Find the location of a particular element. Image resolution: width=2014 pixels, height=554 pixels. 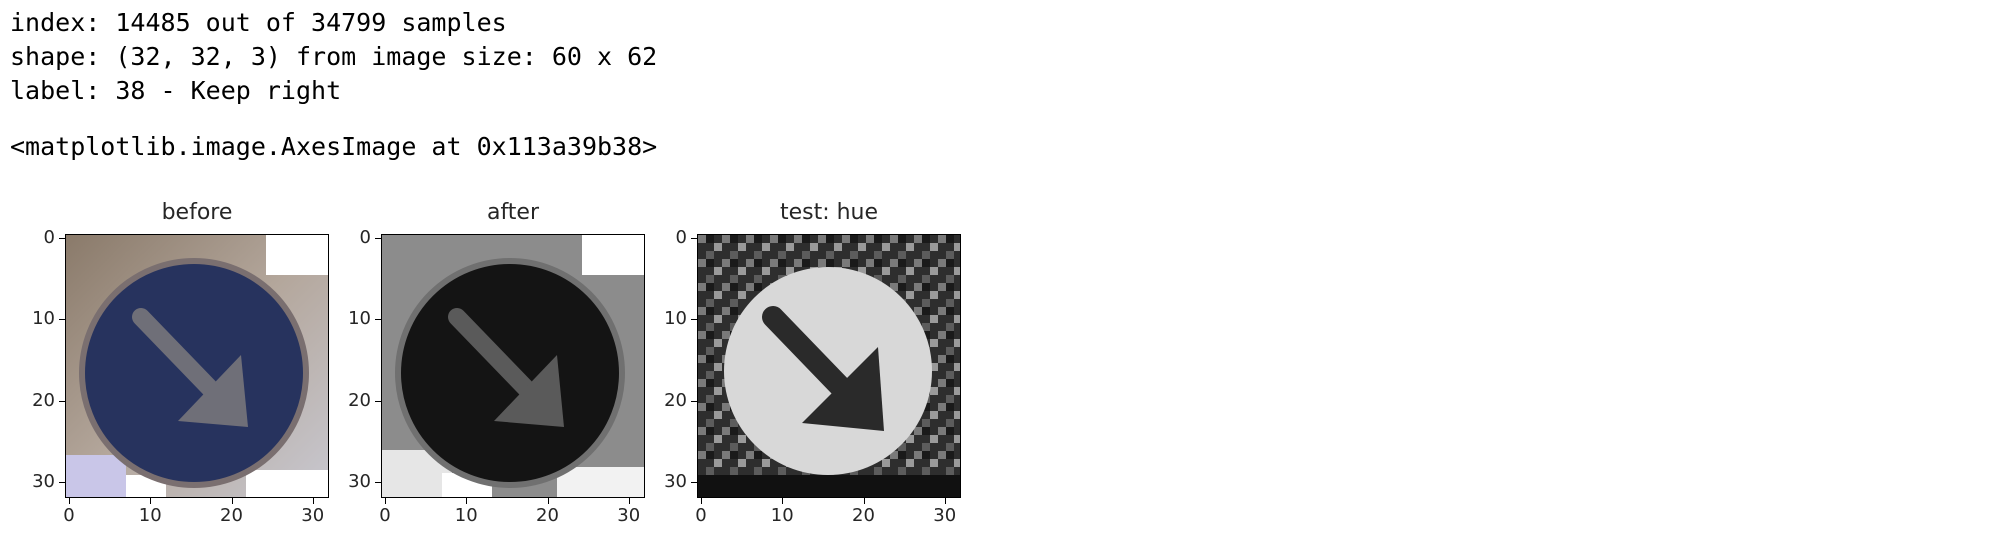

panel-after-title: after is located at coordinates (513, 212).